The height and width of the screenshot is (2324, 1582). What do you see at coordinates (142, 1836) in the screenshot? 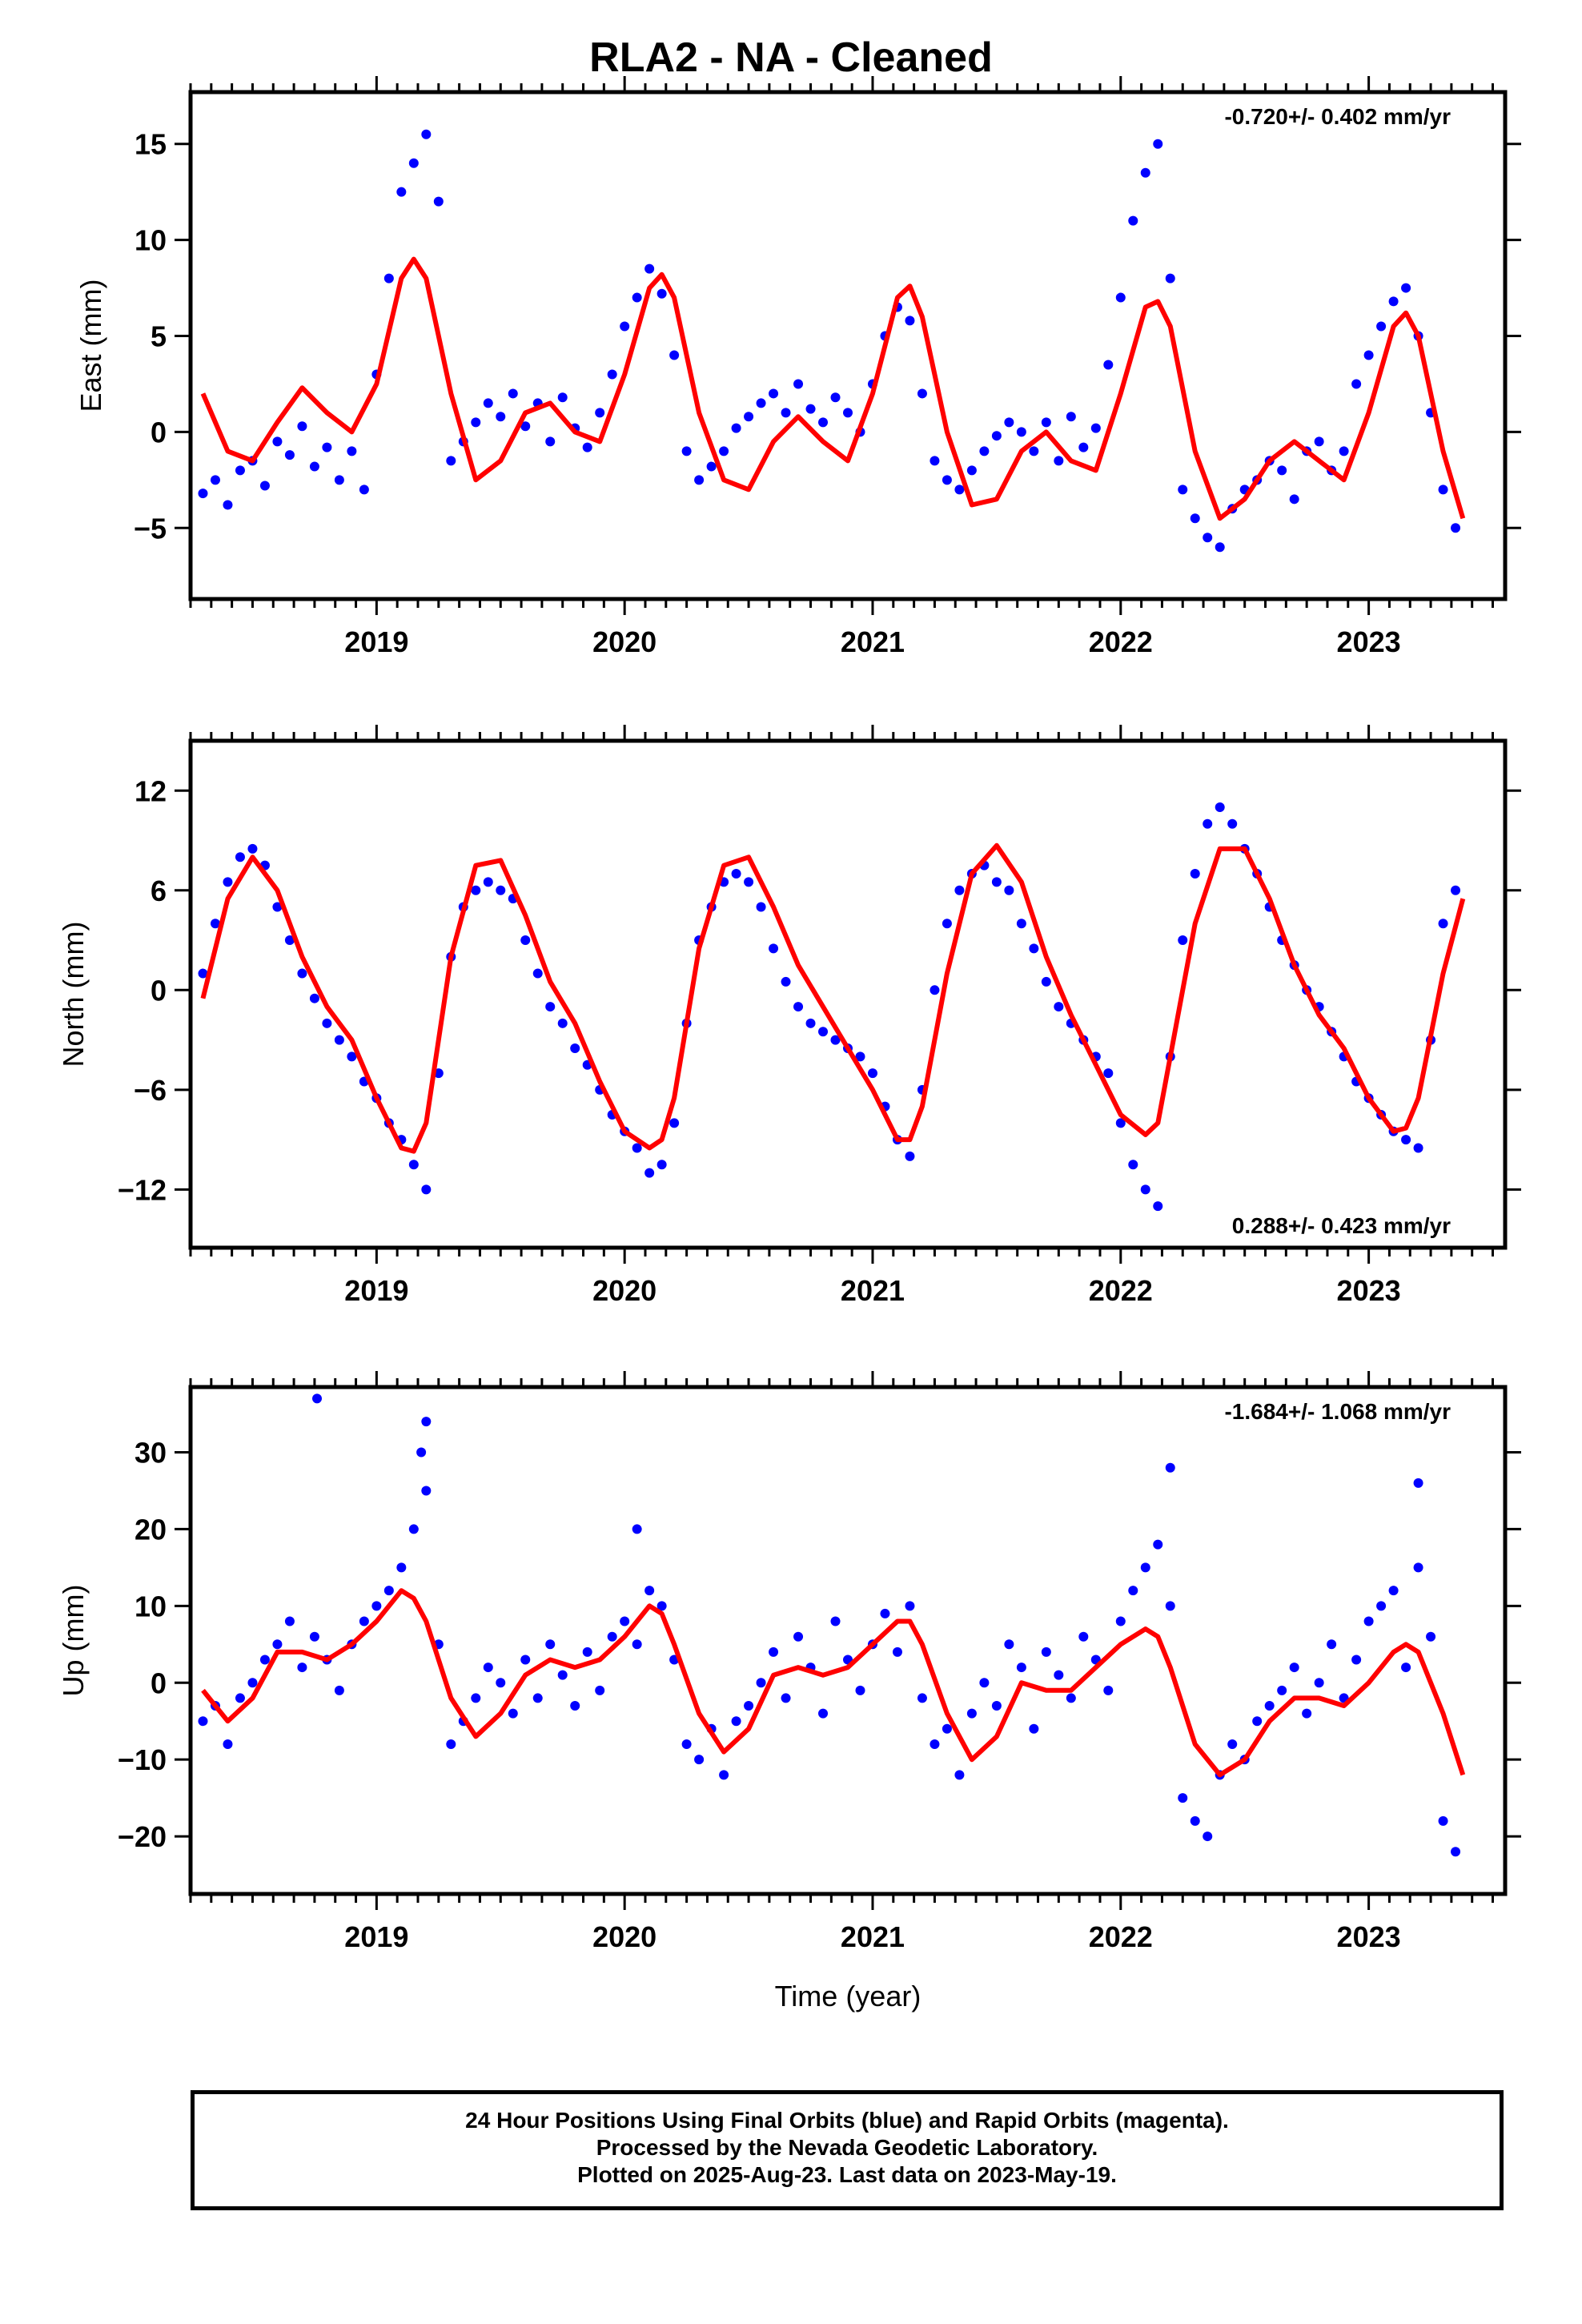
I see `y-tick-label: −20` at bounding box center [142, 1836].